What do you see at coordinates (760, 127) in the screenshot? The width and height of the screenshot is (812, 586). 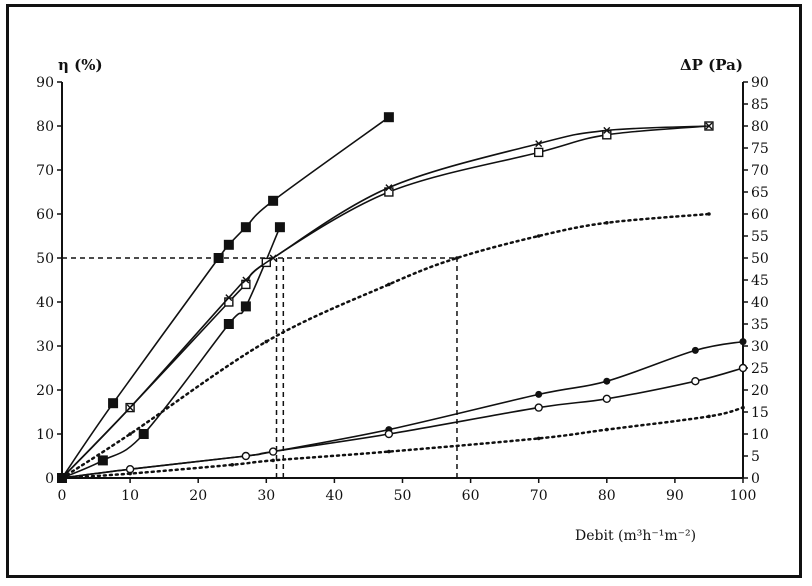 I see `y-right-tick-label: 80` at bounding box center [760, 127].